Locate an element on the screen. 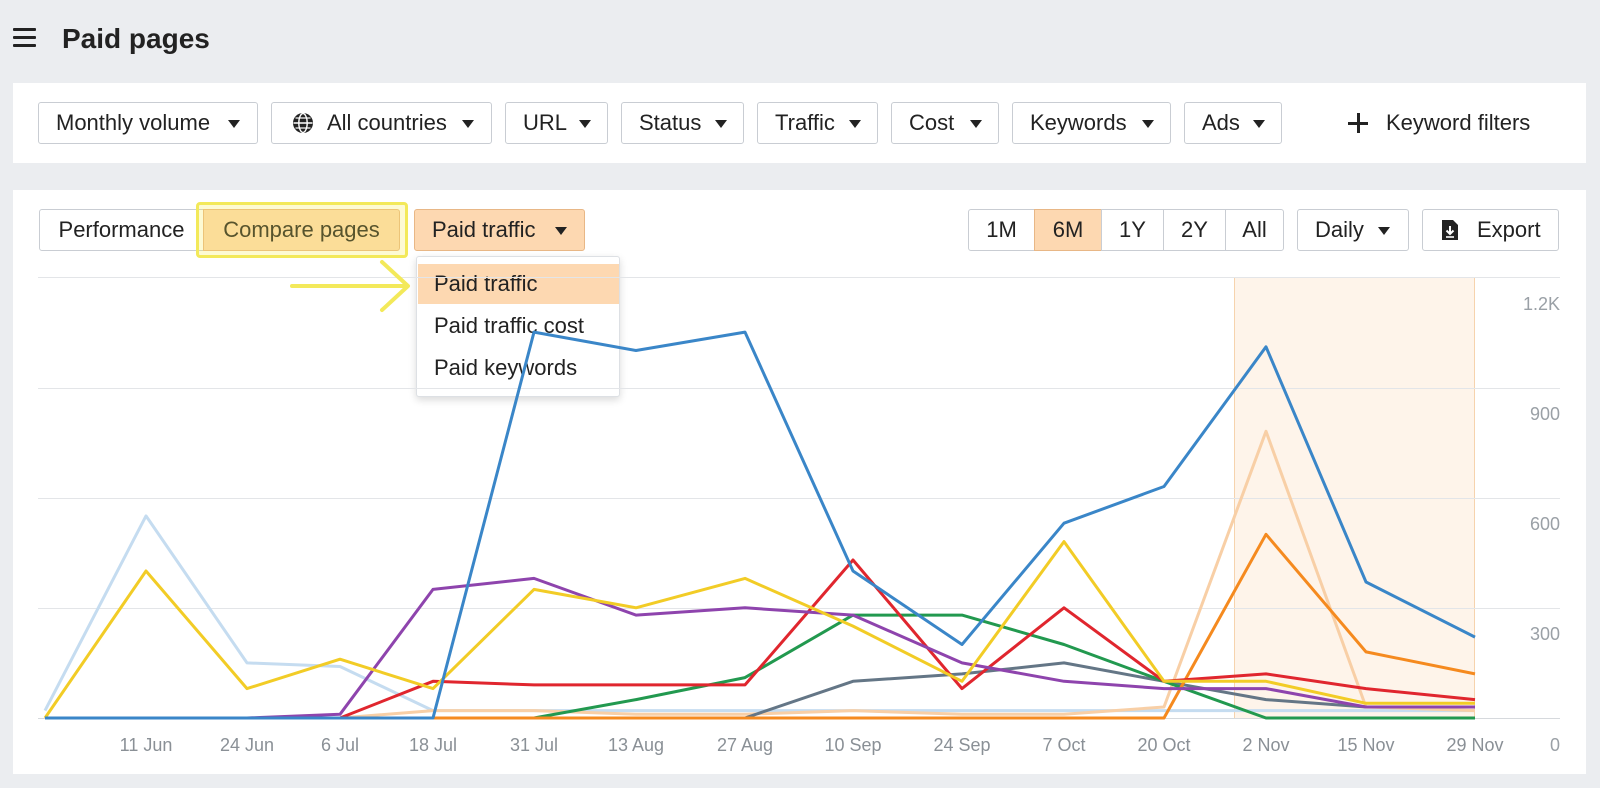 This screenshot has width=1600, height=788. x-tick-label: 15 Nov is located at coordinates (1366, 745).